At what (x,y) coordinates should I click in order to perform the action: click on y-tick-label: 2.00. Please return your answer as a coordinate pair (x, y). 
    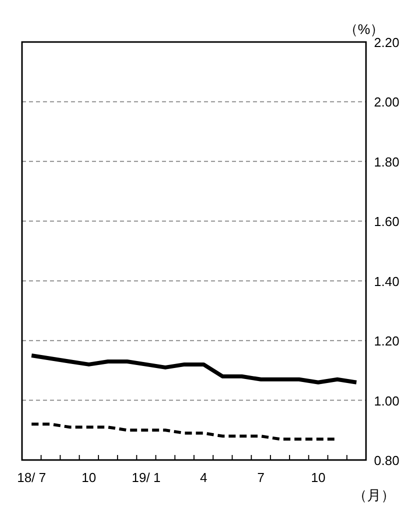
    Looking at the image, I should click on (387, 102).